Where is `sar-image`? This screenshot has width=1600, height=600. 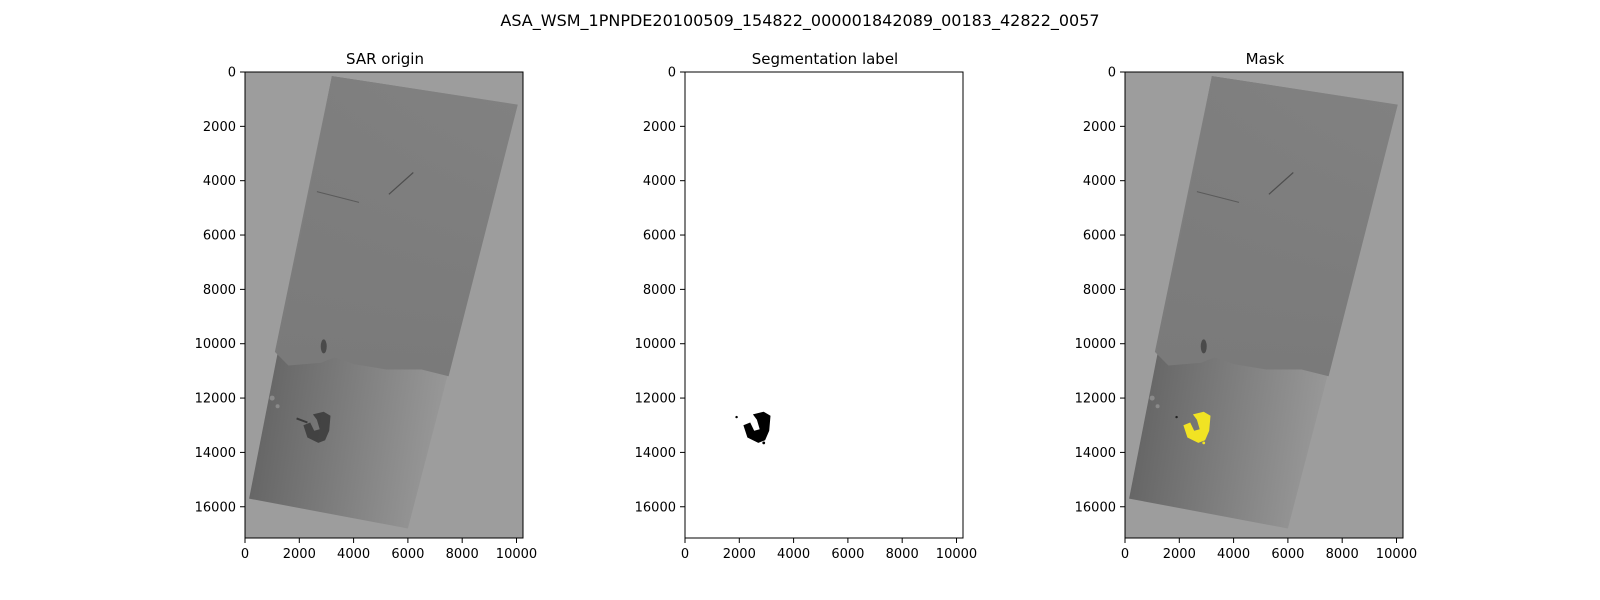
sar-image is located at coordinates (384, 305).